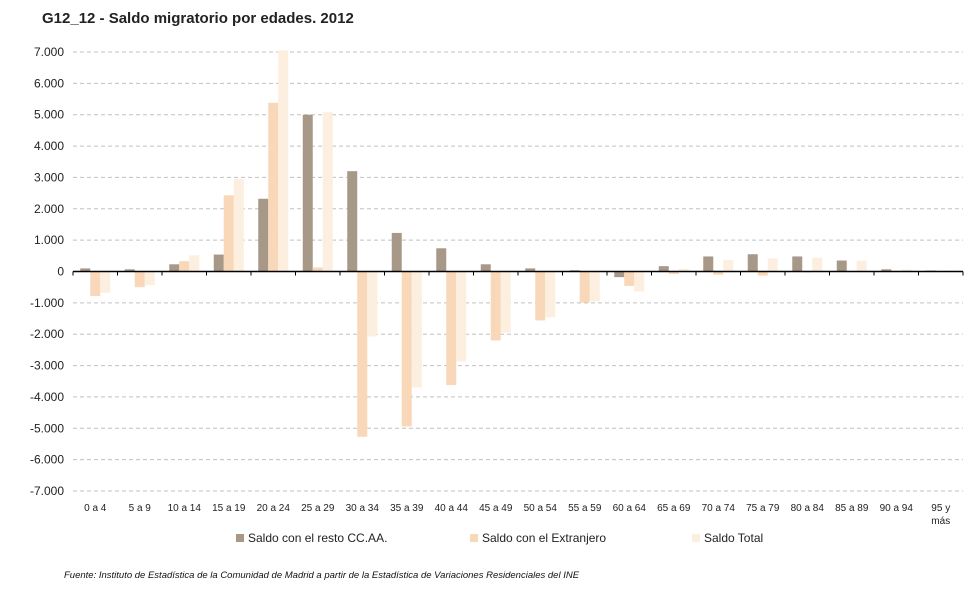 The height and width of the screenshot is (604, 970). Describe the element at coordinates (630, 508) in the screenshot. I see `x-tick-label: 60 a 64` at that location.